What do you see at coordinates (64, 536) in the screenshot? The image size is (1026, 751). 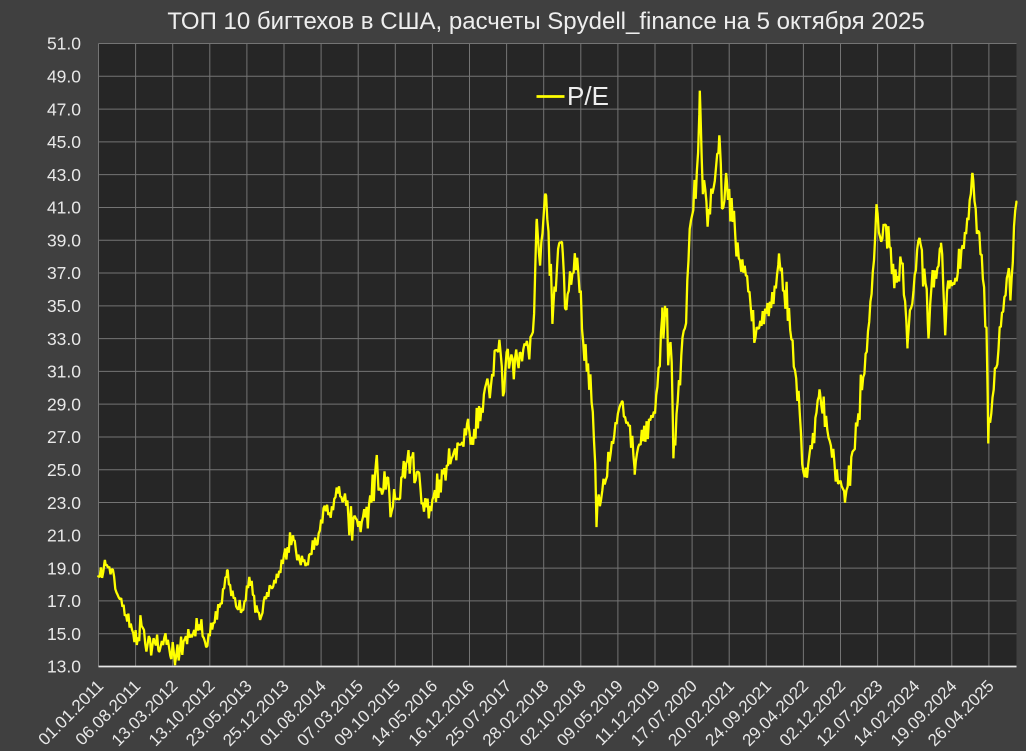 I see `svg-text: 21.0` at bounding box center [64, 536].